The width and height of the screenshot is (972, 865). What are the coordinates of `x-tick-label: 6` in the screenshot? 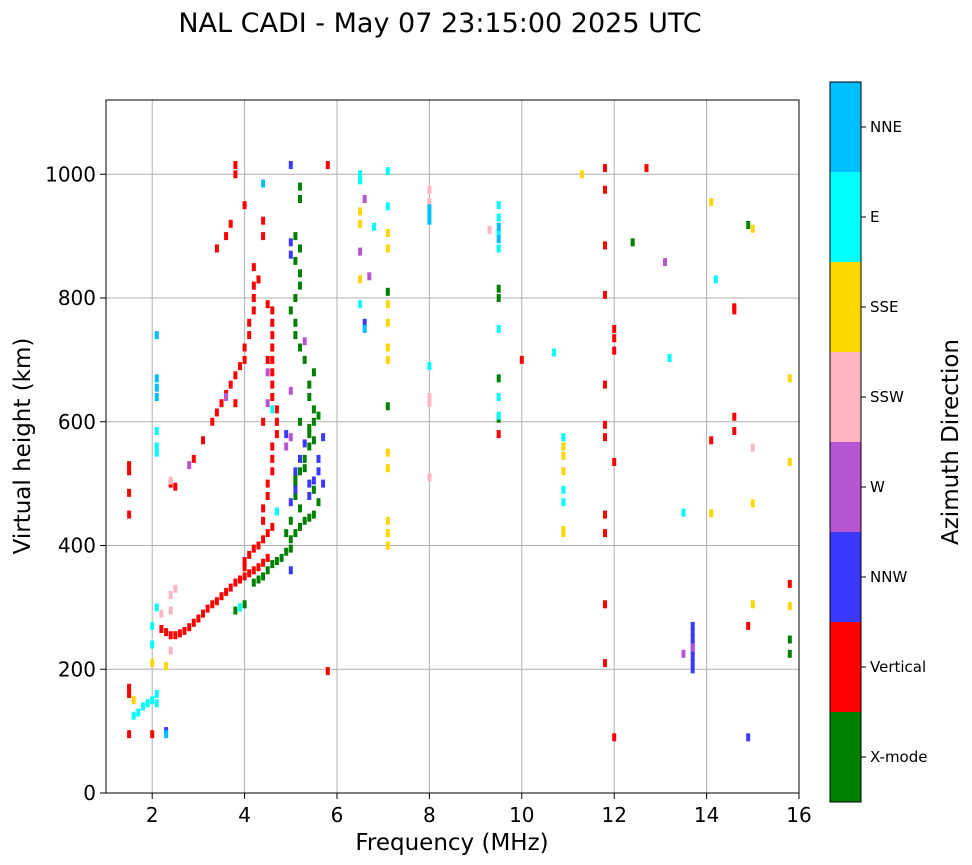 It's located at (337, 815).